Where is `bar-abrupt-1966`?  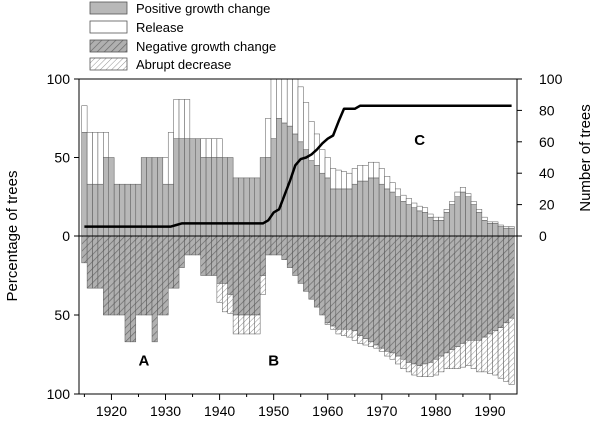
bar-abrupt-1966 is located at coordinates (360, 339).